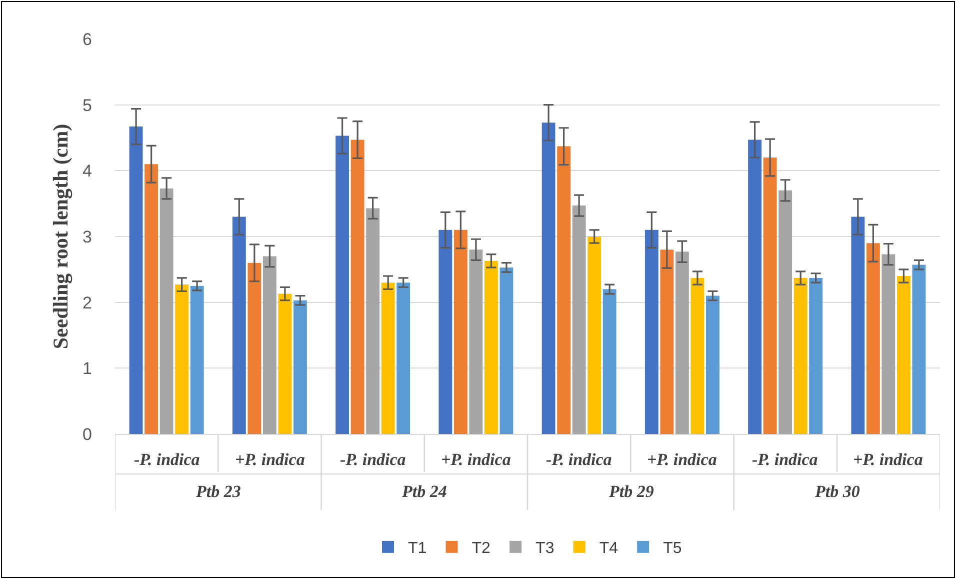 This screenshot has height=579, width=956. Describe the element at coordinates (87, 105) in the screenshot. I see `y-tick-label: 5` at that location.